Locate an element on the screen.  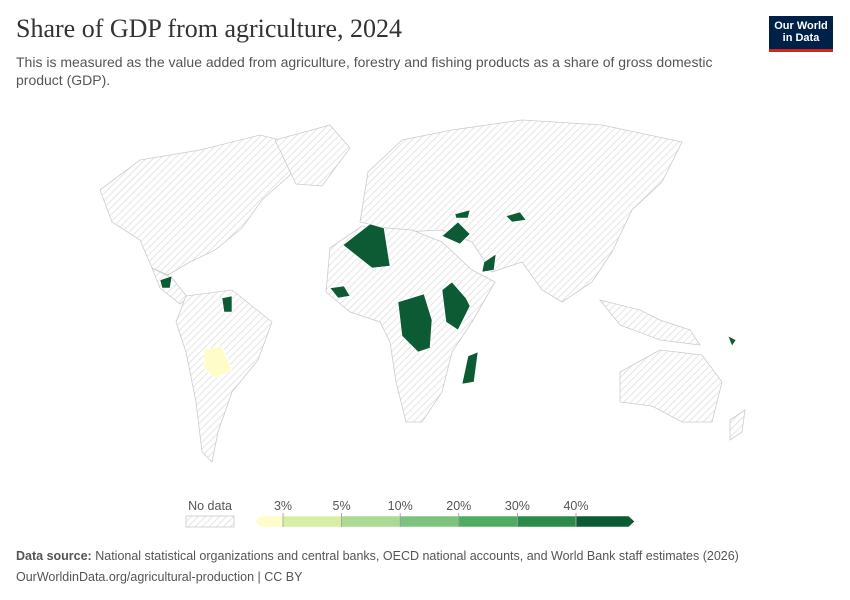
no-data-label: No data is located at coordinates (210, 506).